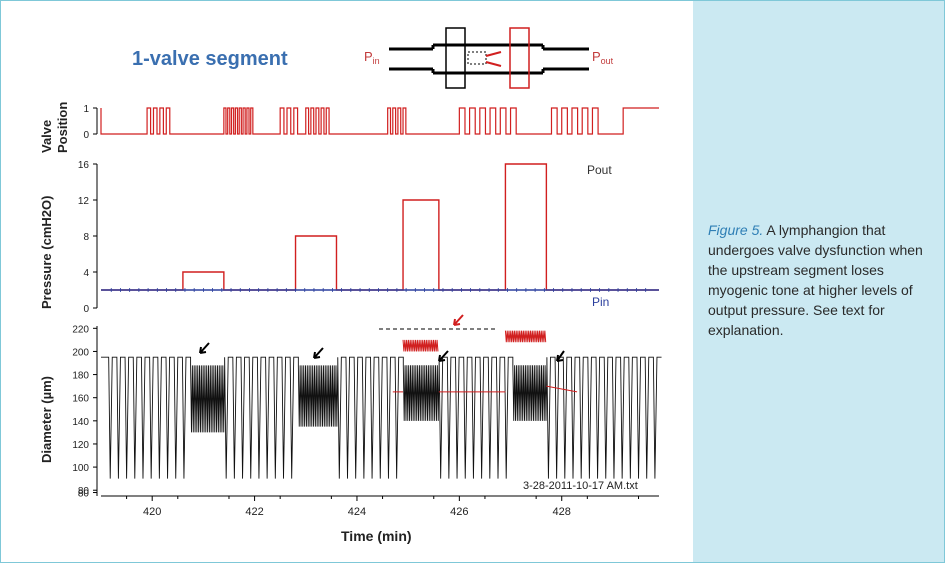 This screenshot has height=563, width=945. Describe the element at coordinates (62, 127) in the screenshot. I see `valve-axis-label-2: Position` at that location.